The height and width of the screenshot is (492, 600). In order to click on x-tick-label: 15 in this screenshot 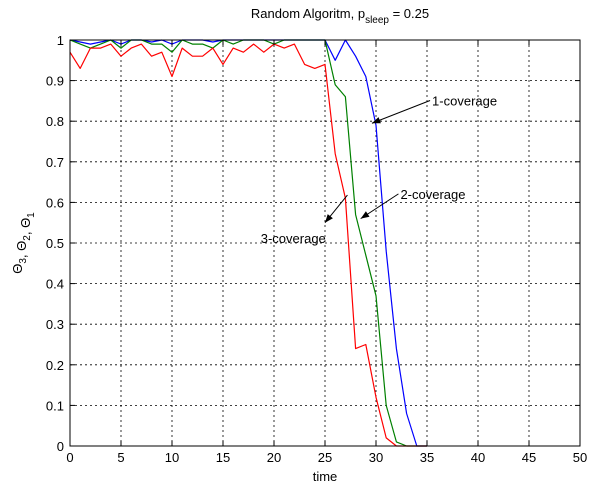, I will do `click(223, 457)`.